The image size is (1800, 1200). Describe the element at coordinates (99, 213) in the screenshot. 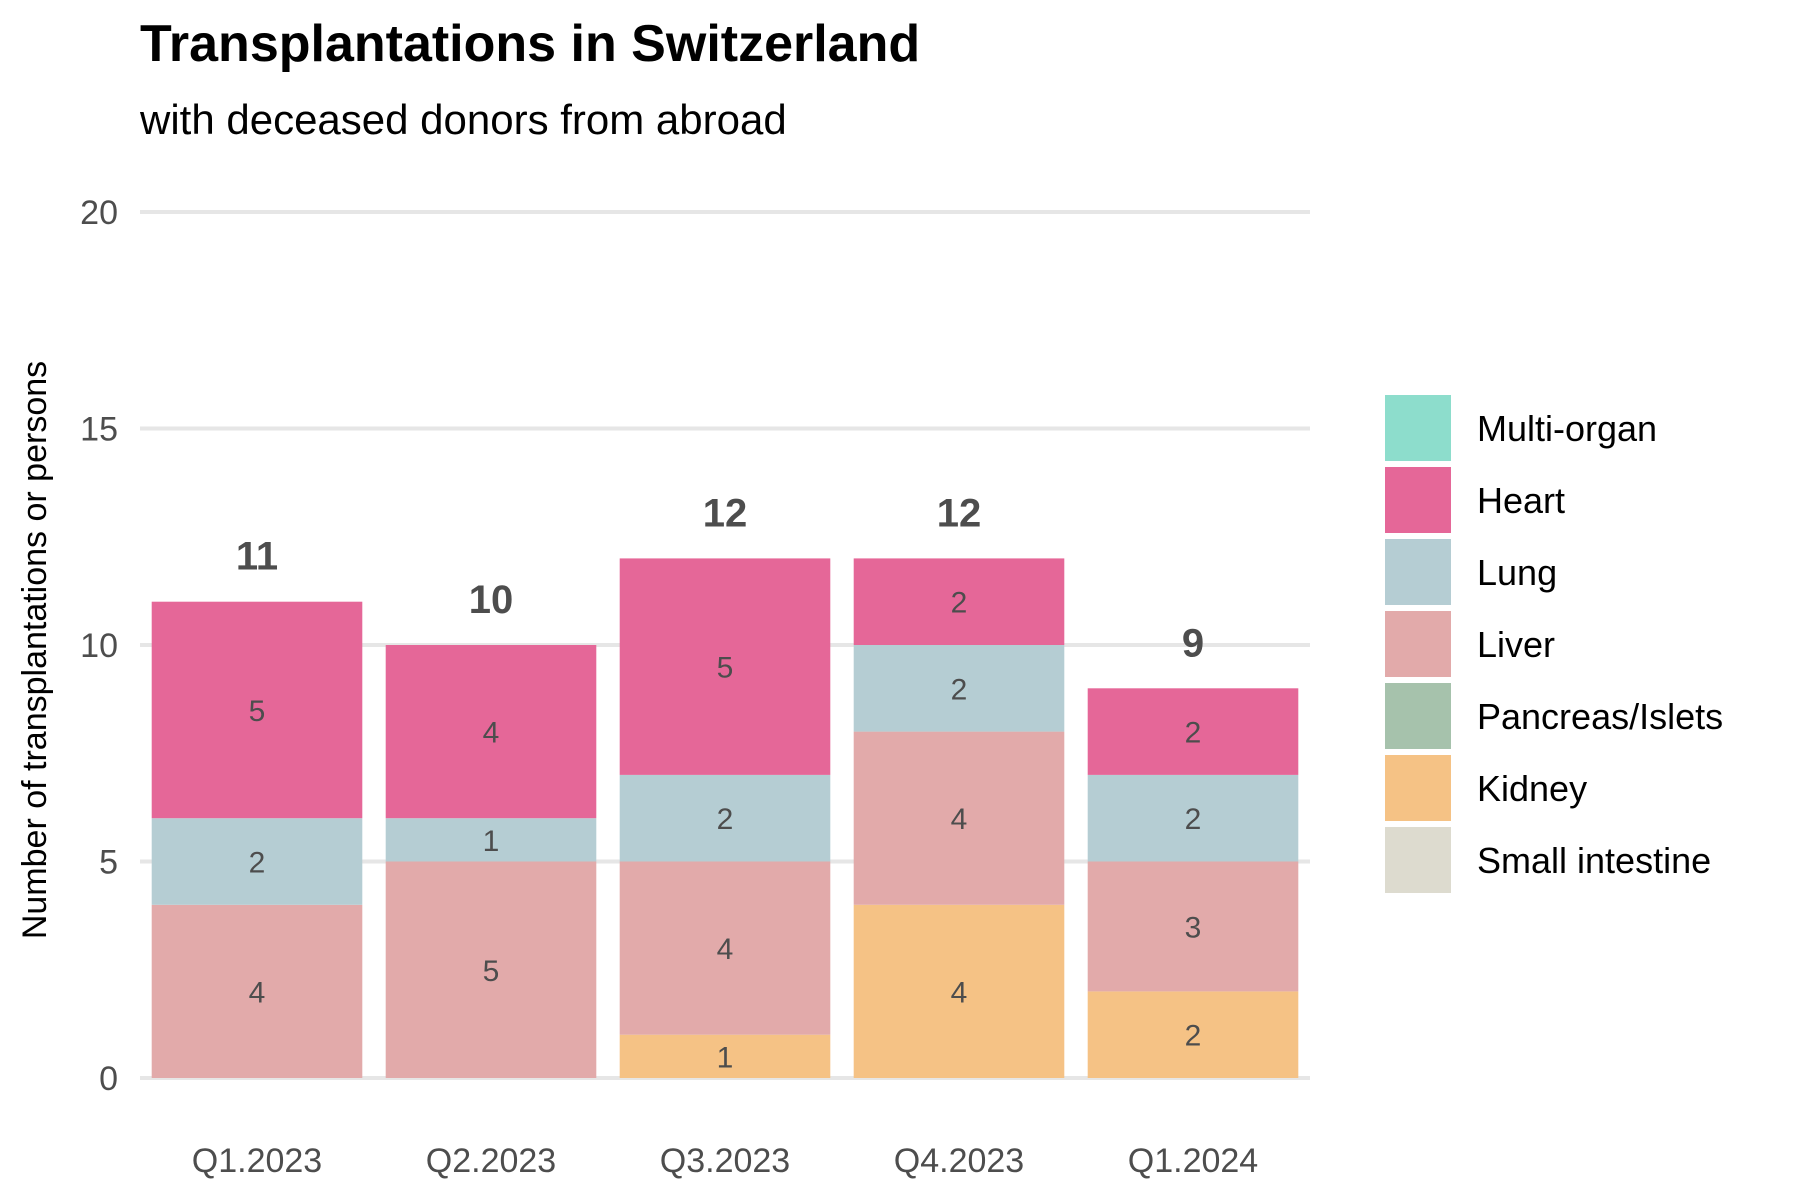

I see `y-tick-label: 20` at that location.